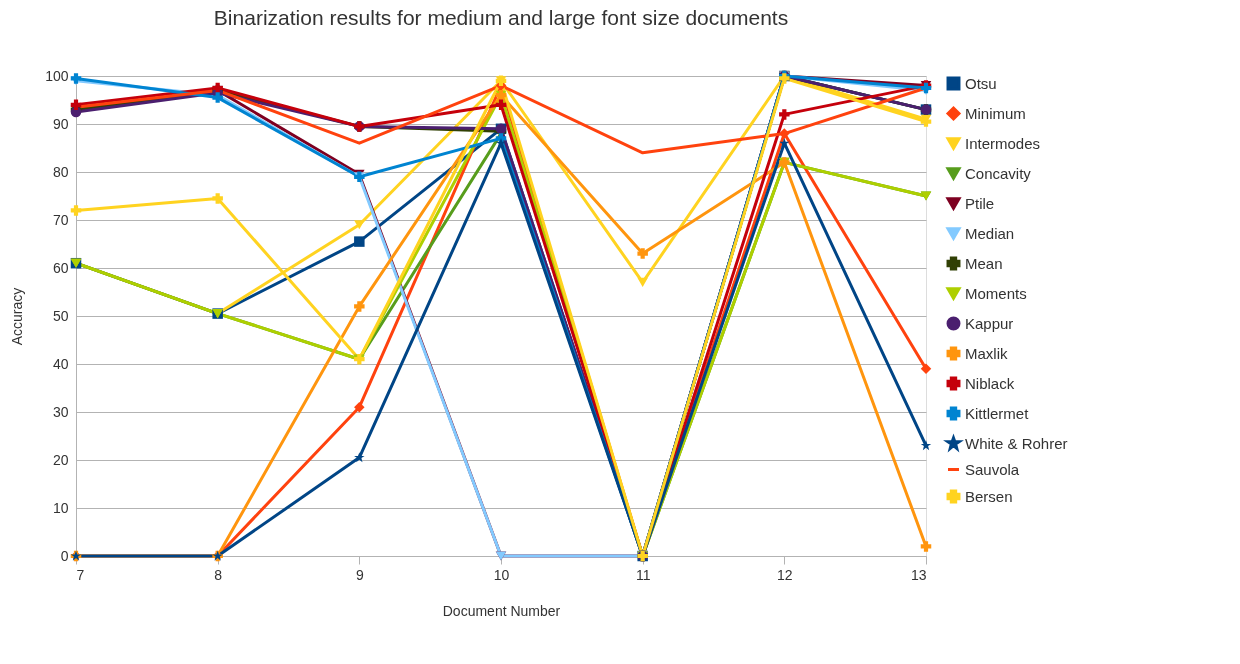 This screenshot has width=1240, height=664. I want to click on x-tick-label: 11, so click(643, 574).